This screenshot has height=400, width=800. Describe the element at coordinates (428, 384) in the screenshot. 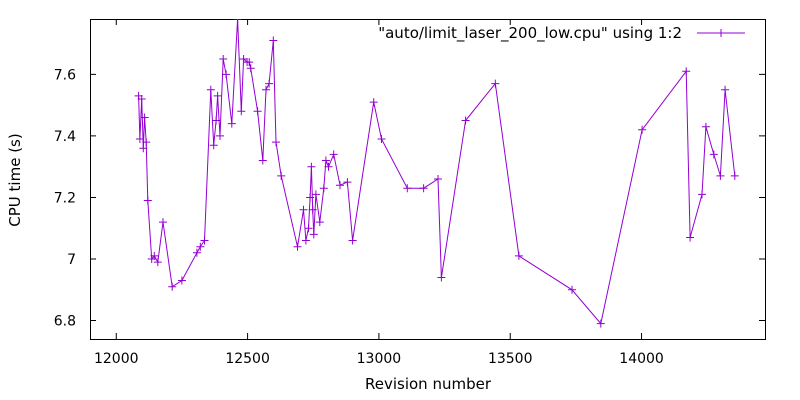

I see `x-axis-label: Revision number` at that location.